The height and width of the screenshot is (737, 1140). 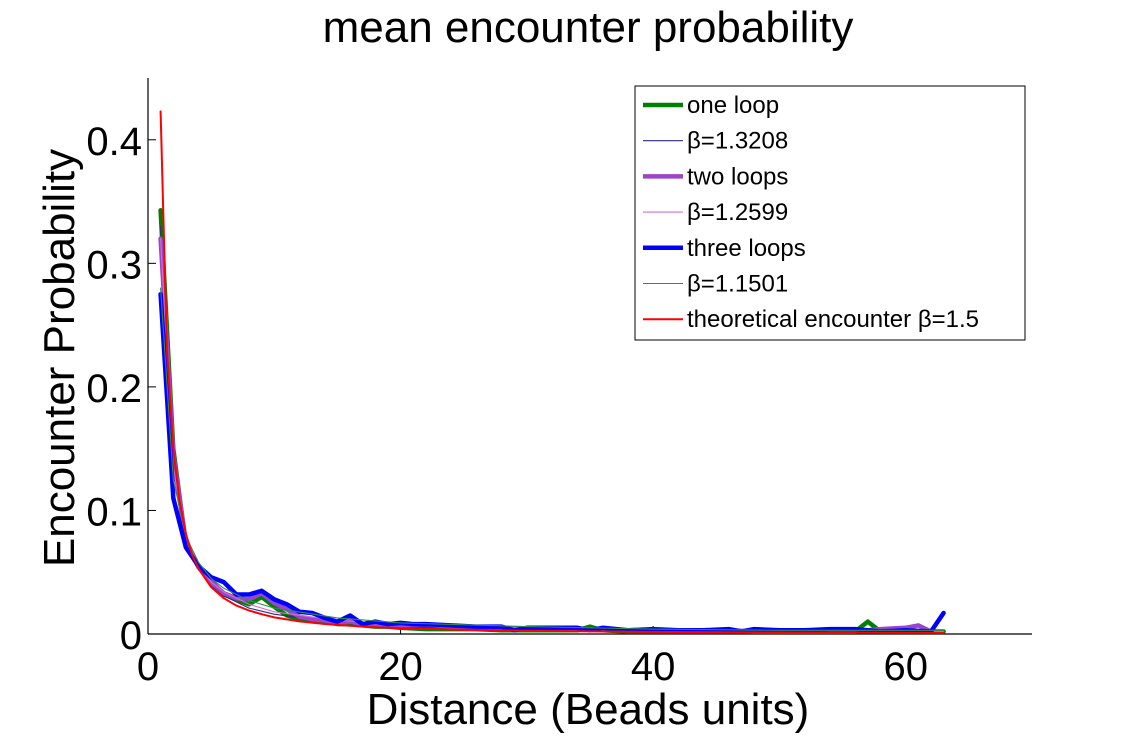 I want to click on x-axis-label: Distance (Beads units), so click(x=588, y=709).